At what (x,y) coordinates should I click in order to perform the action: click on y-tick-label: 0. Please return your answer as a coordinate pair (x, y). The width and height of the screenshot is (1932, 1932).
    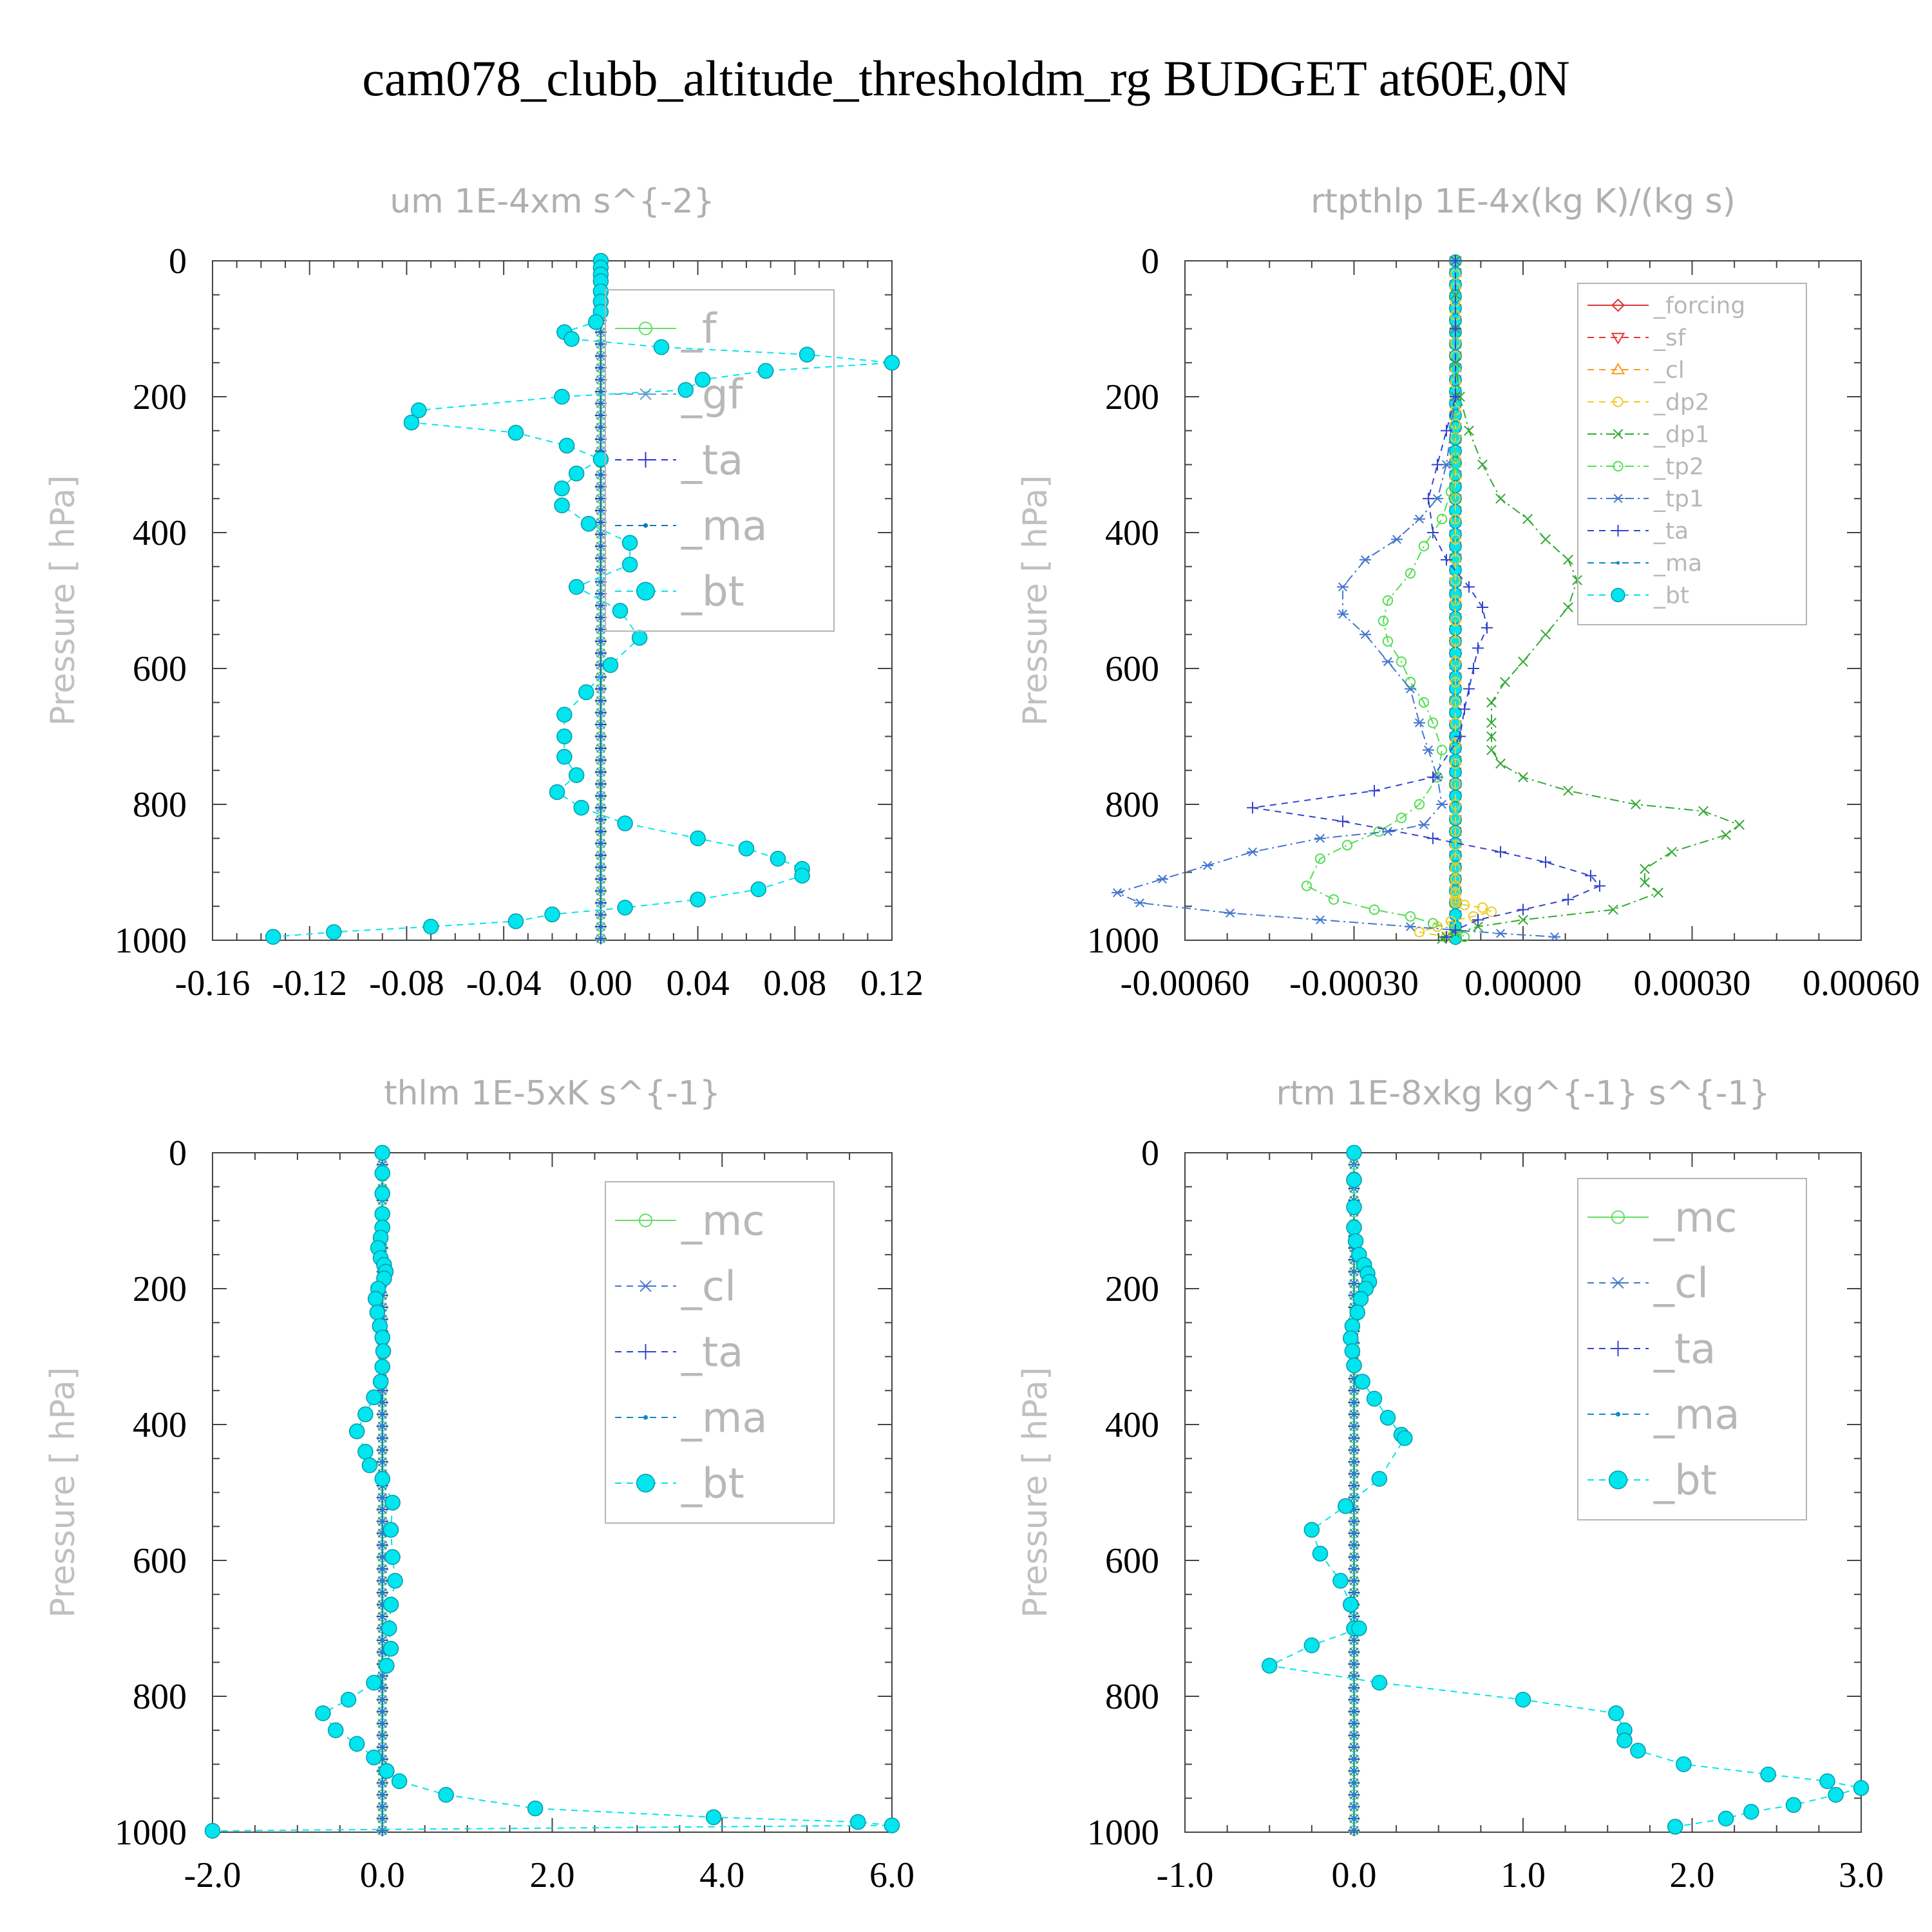
    Looking at the image, I should click on (1150, 261).